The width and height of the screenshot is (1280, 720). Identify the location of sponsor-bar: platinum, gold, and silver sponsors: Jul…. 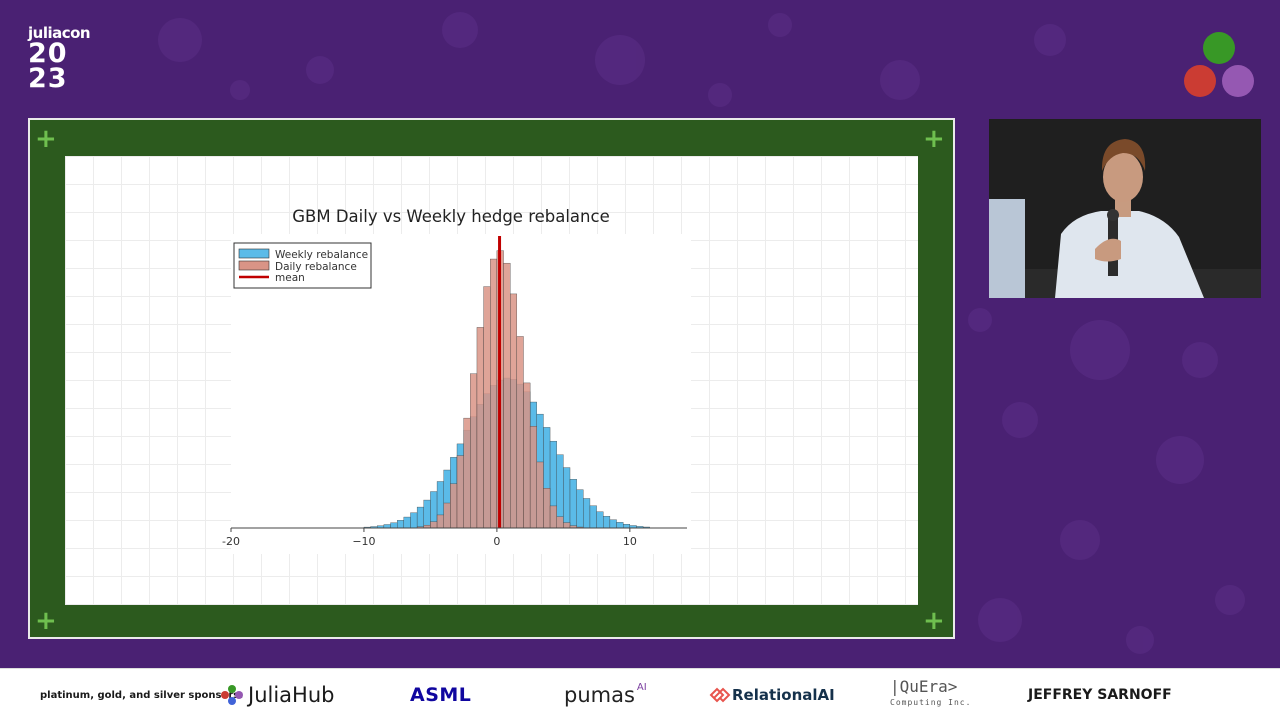
(640, 694).